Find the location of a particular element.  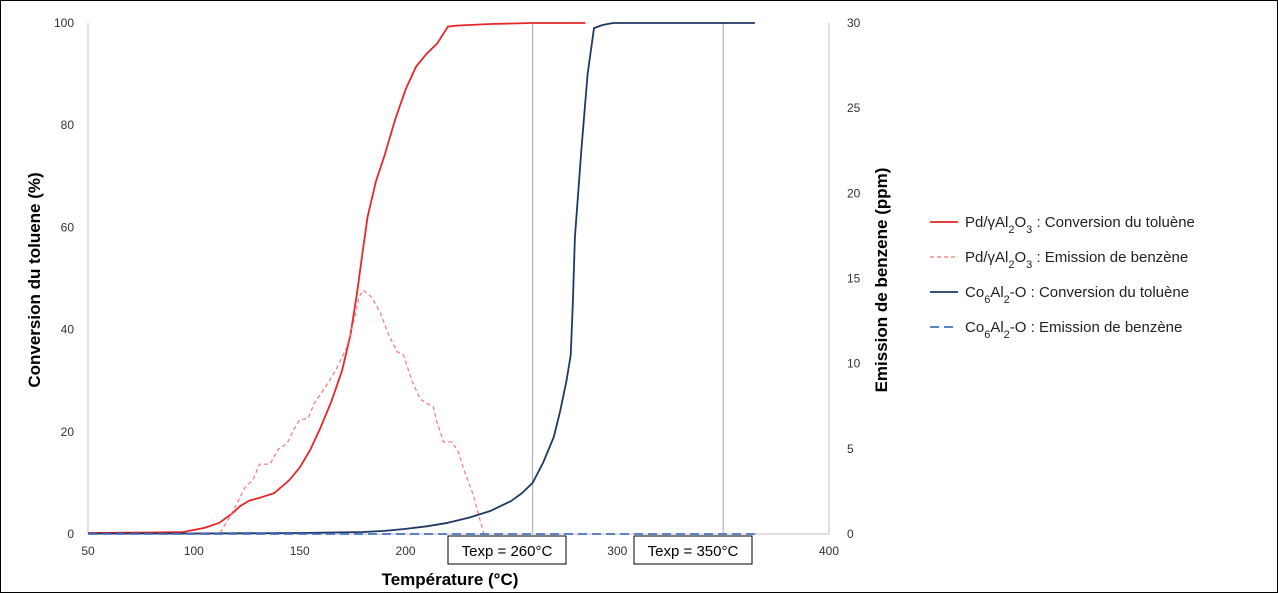

y-left-tick-label: 40 is located at coordinates (68, 330).